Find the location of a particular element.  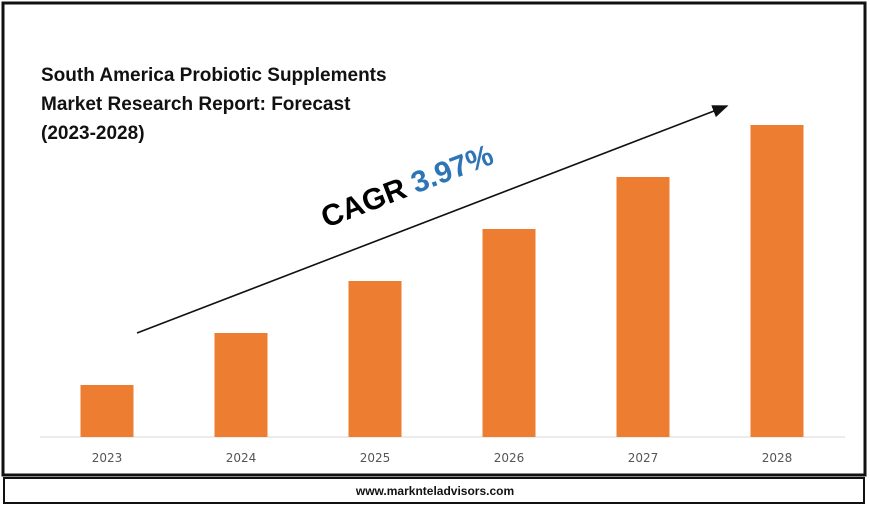

x-tick-label: 2024 is located at coordinates (241, 458).